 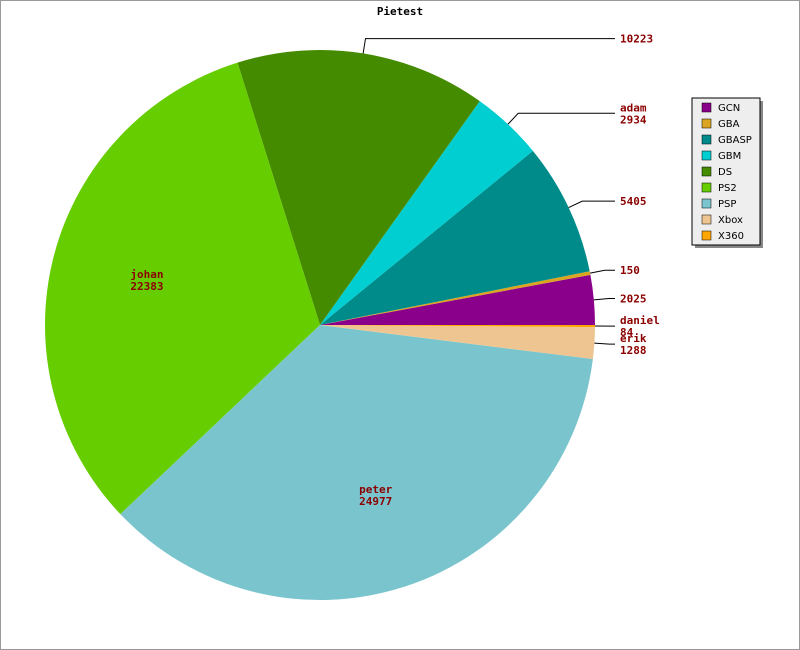 What do you see at coordinates (725, 172) in the screenshot?
I see `legend-label: DS` at bounding box center [725, 172].